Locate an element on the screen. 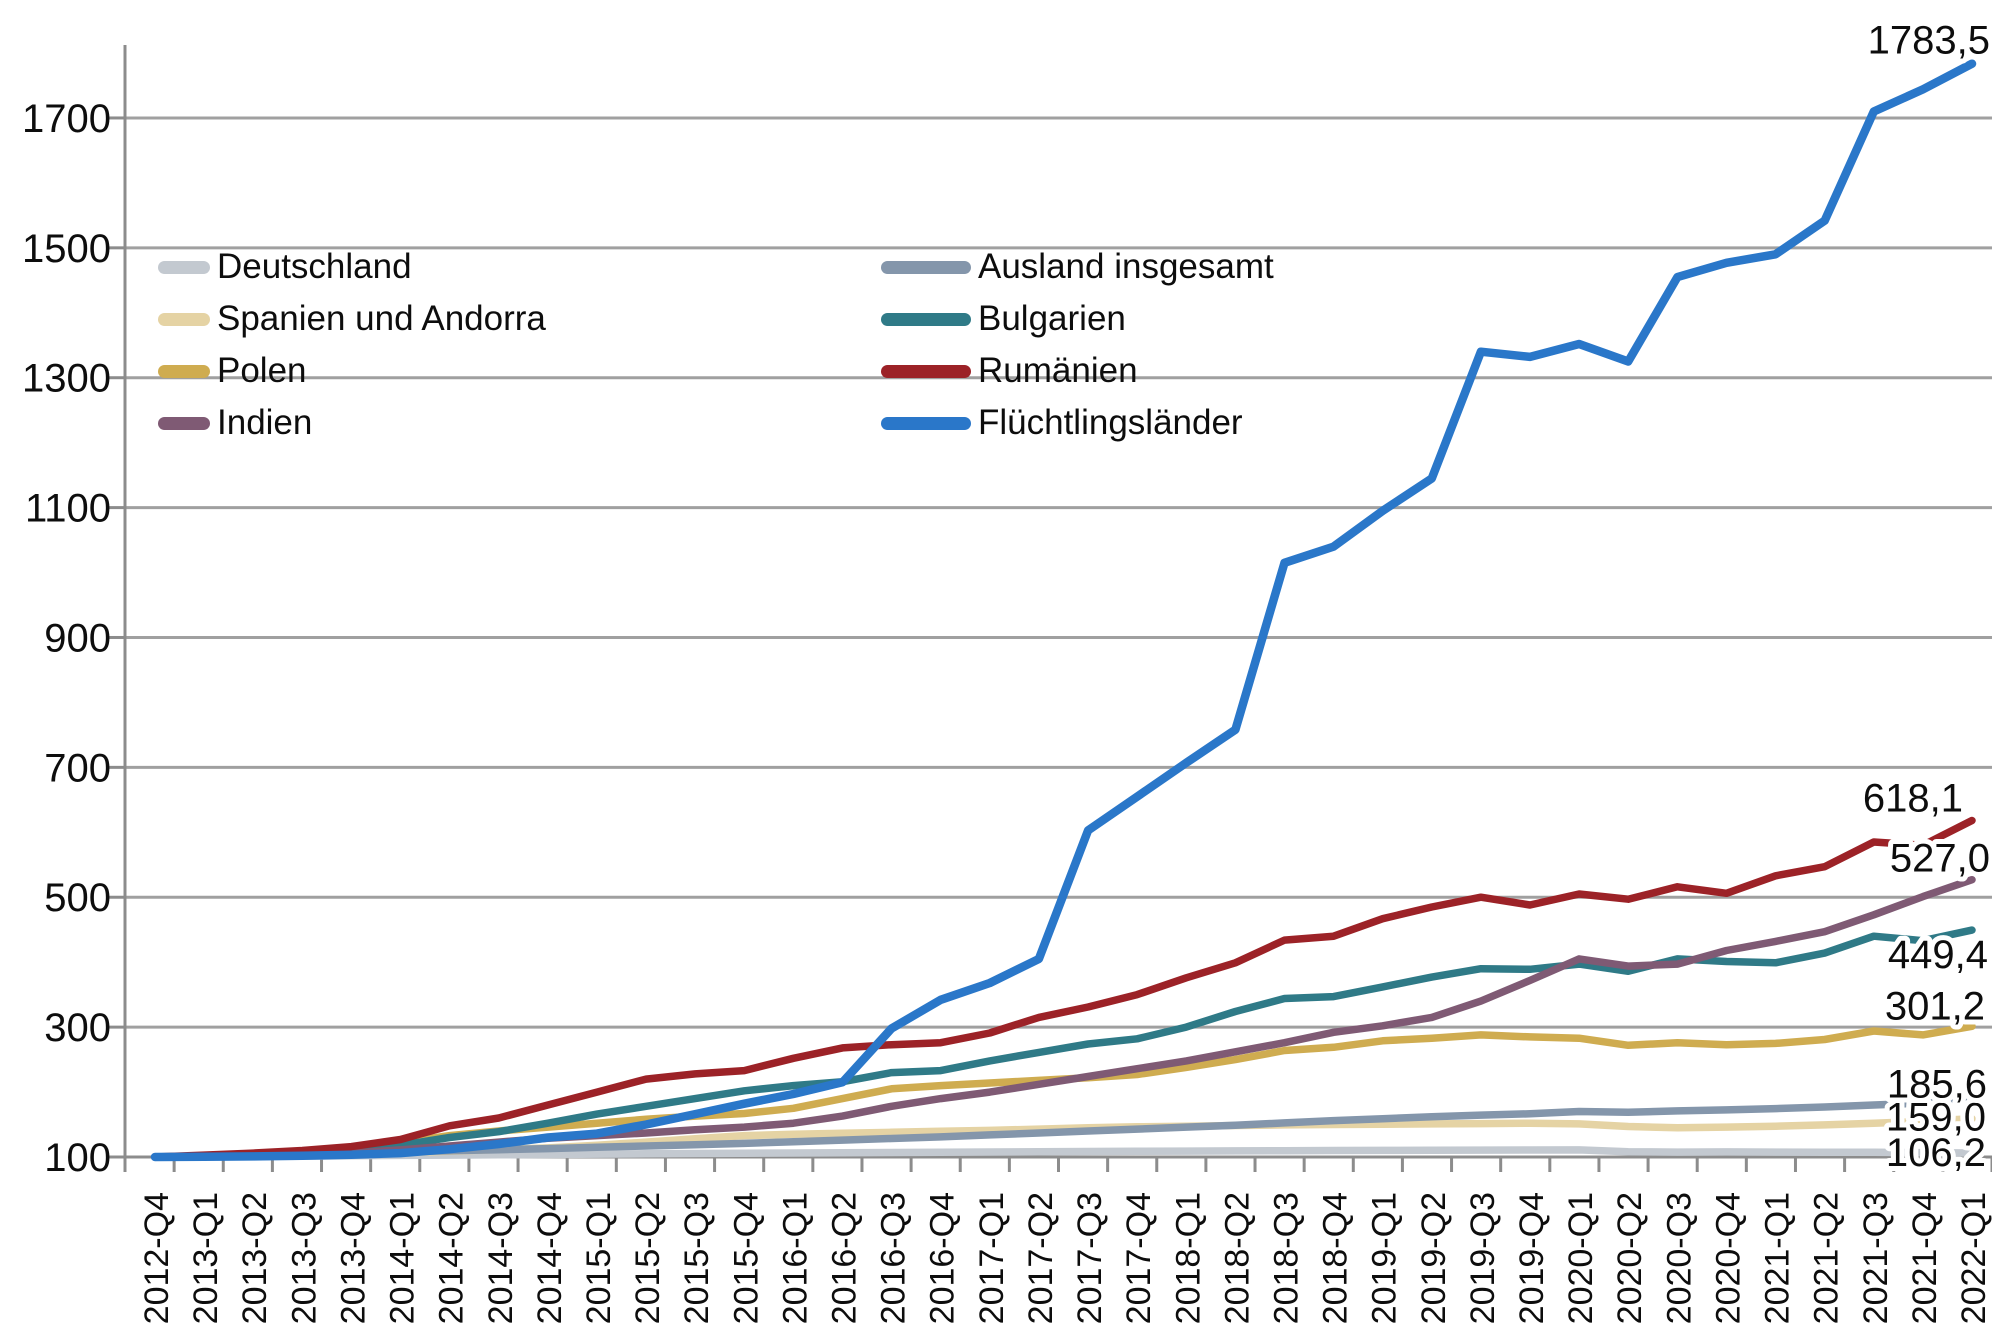 Image resolution: width=1992 pixels, height=1324 pixels. x-tick-label: 2017-Q4 is located at coordinates (1139, 1258).